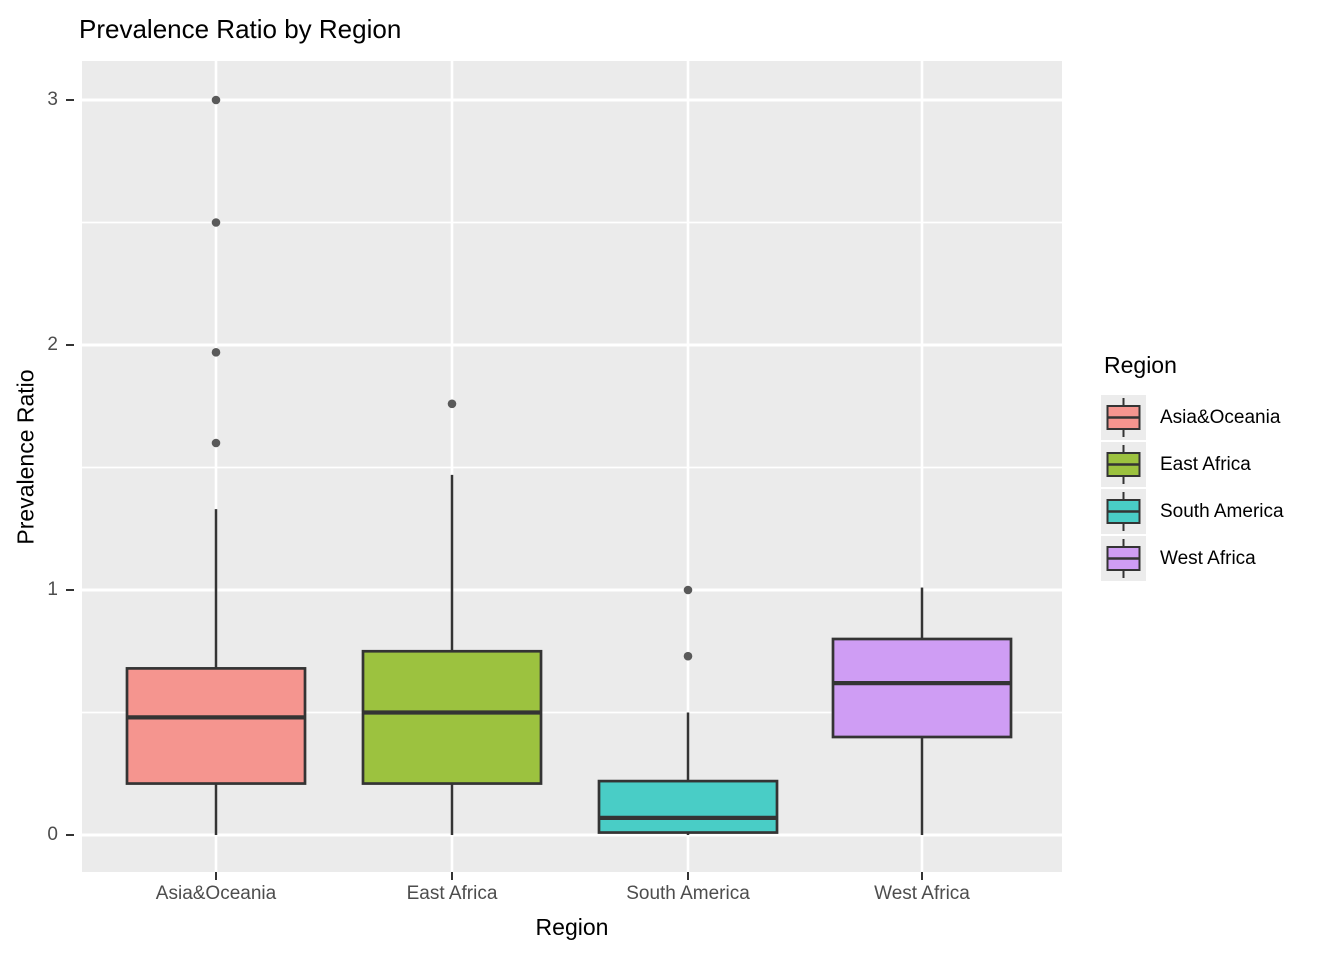 The width and height of the screenshot is (1344, 960). Describe the element at coordinates (52, 834) in the screenshot. I see `y-tick-label: 0` at that location.